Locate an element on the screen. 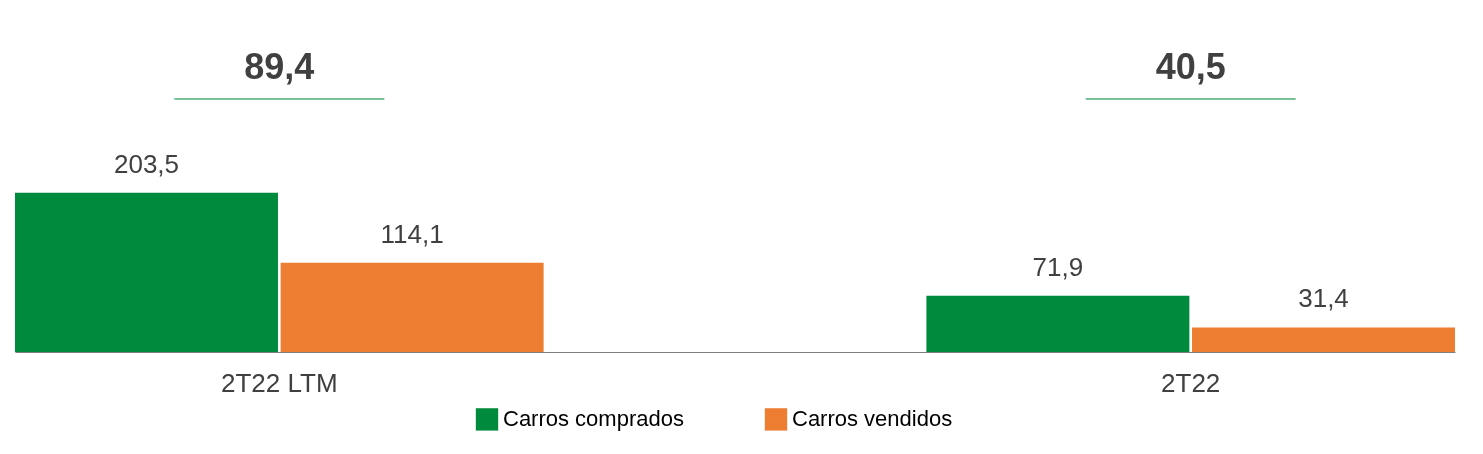 This screenshot has height=454, width=1483. data-label: 31,4 is located at coordinates (1323, 298).